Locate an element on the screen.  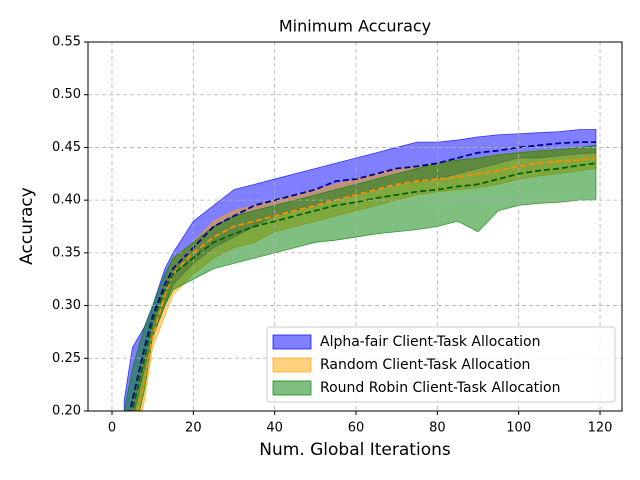
y-tick-label: 0.55 is located at coordinates (66, 42).